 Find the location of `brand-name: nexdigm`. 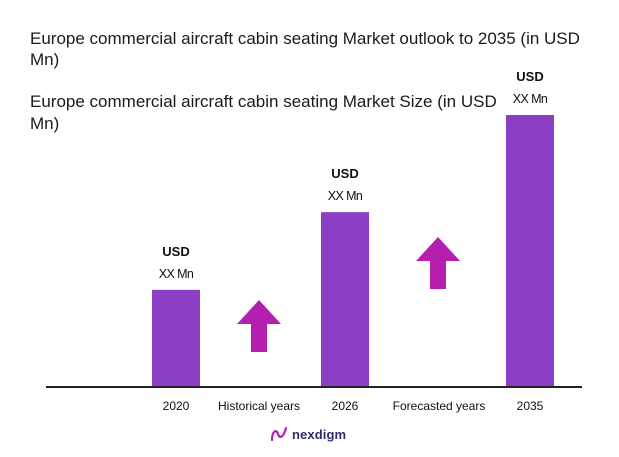

brand-name: nexdigm is located at coordinates (319, 434).